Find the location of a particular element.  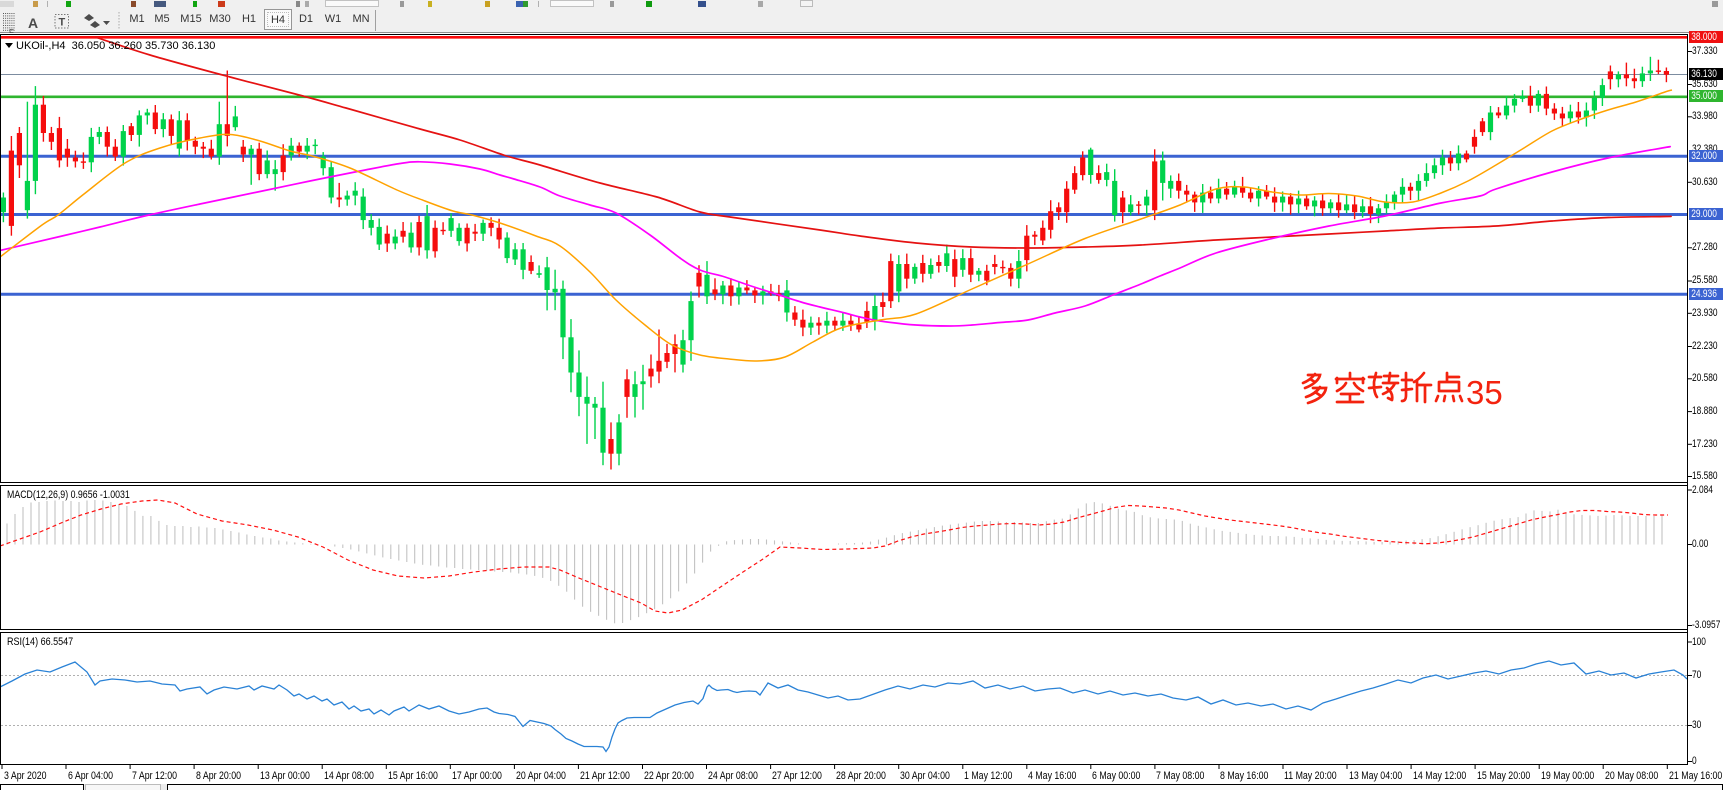

svg-text: 35 is located at coordinates (1484, 392).